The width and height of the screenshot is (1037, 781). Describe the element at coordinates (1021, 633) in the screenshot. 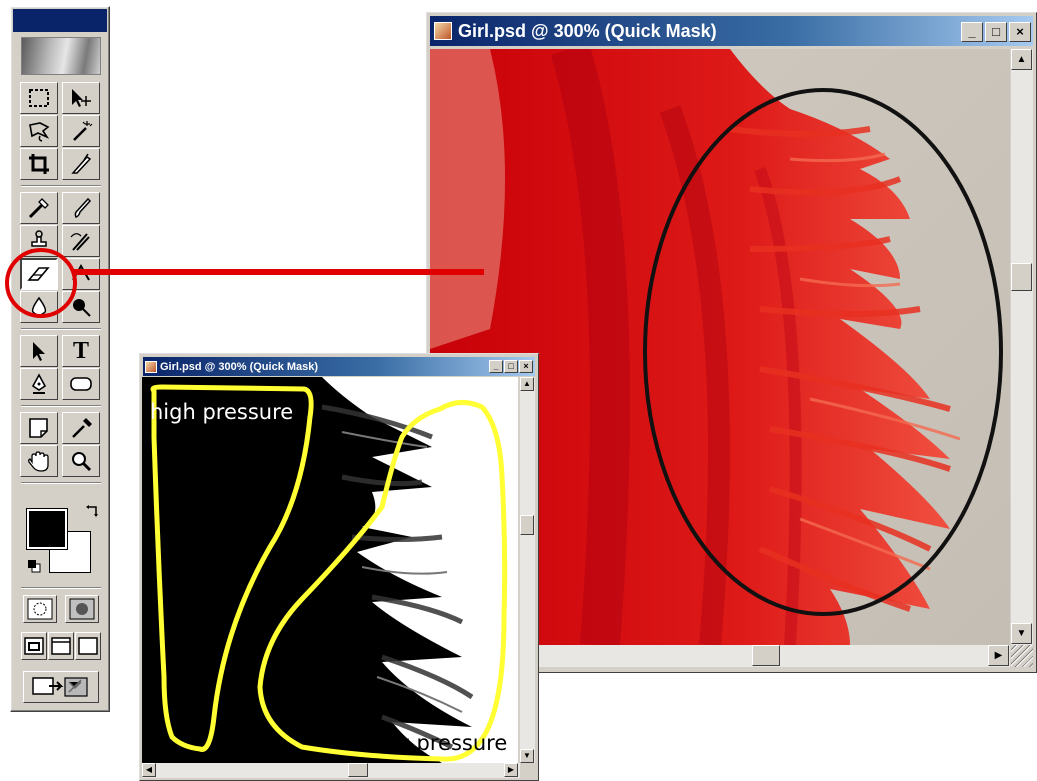

I see `scroll-down-arrow-icon: ▼` at that location.